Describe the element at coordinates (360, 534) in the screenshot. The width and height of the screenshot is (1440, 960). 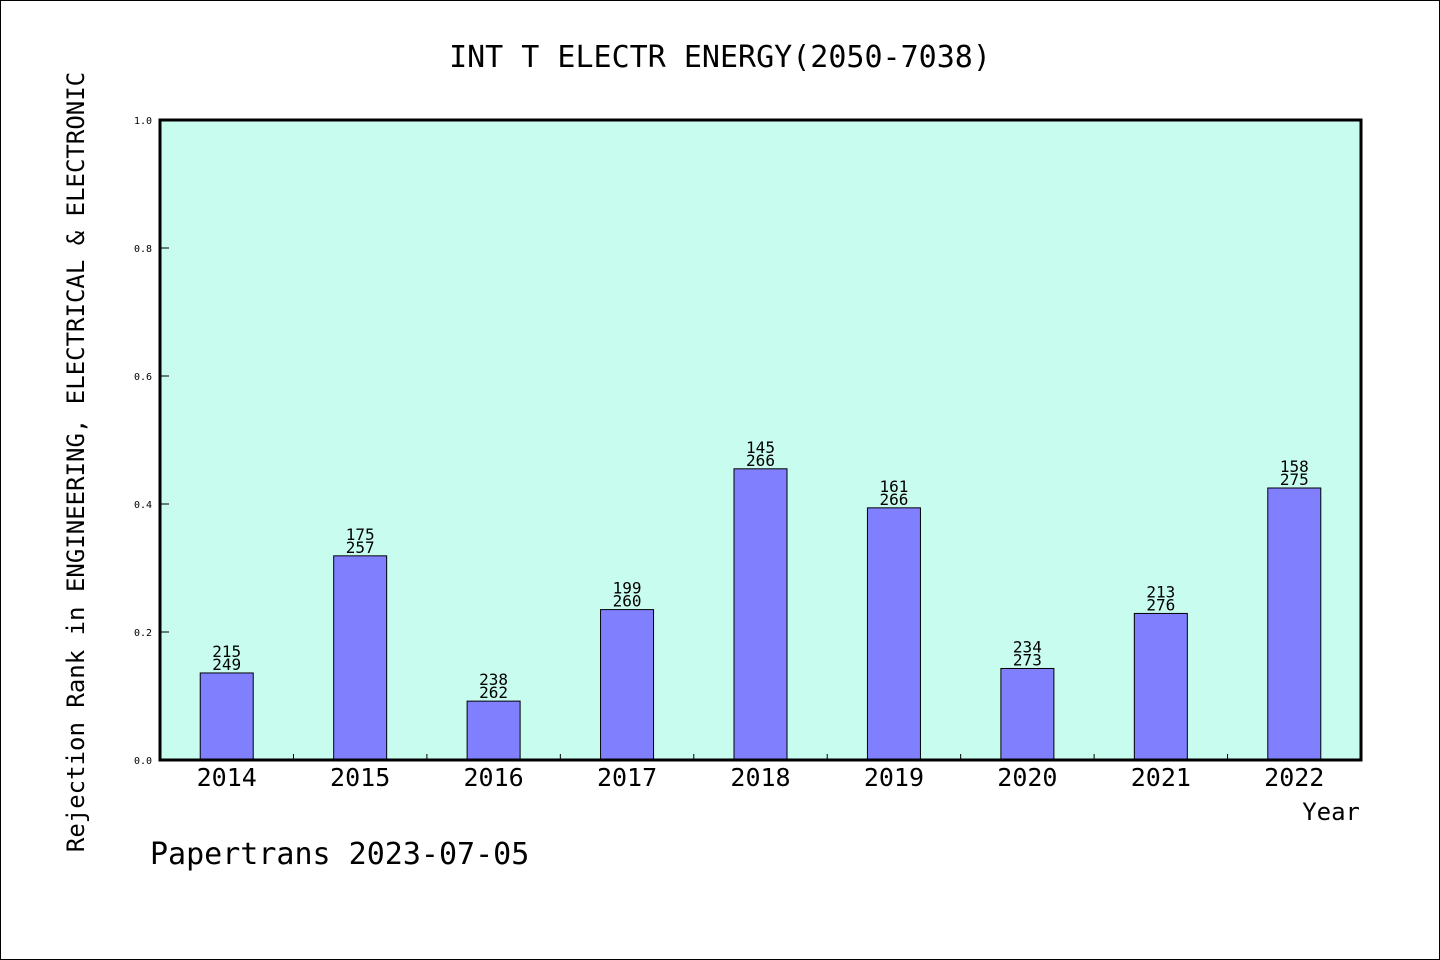
I see `bar-rank-label: 175` at that location.